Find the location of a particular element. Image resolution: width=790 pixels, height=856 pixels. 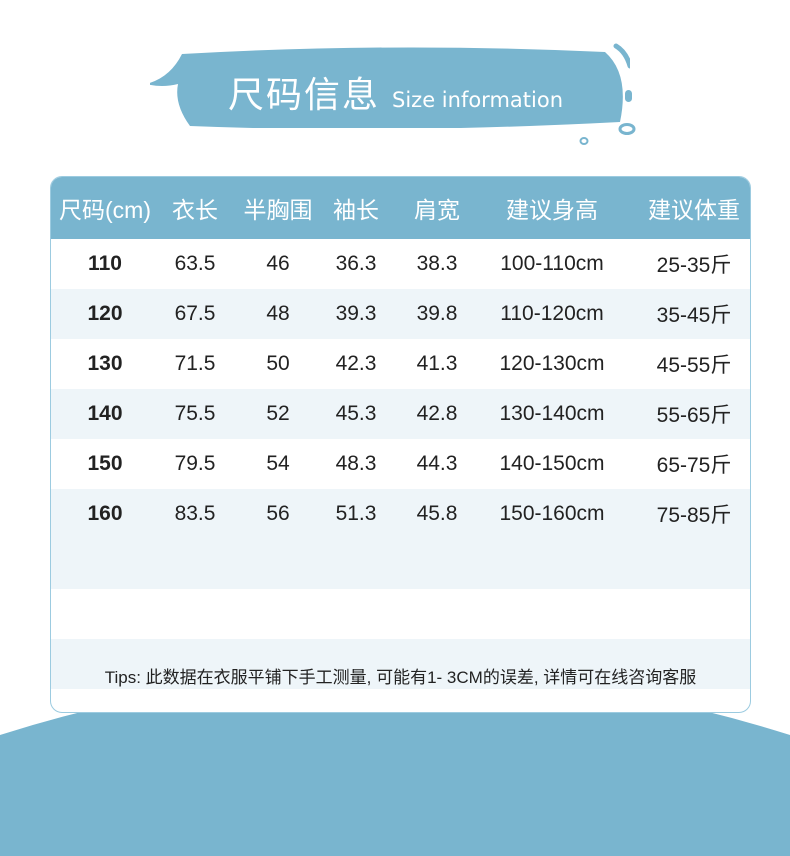

column-header: 袖长 is located at coordinates (356, 210).